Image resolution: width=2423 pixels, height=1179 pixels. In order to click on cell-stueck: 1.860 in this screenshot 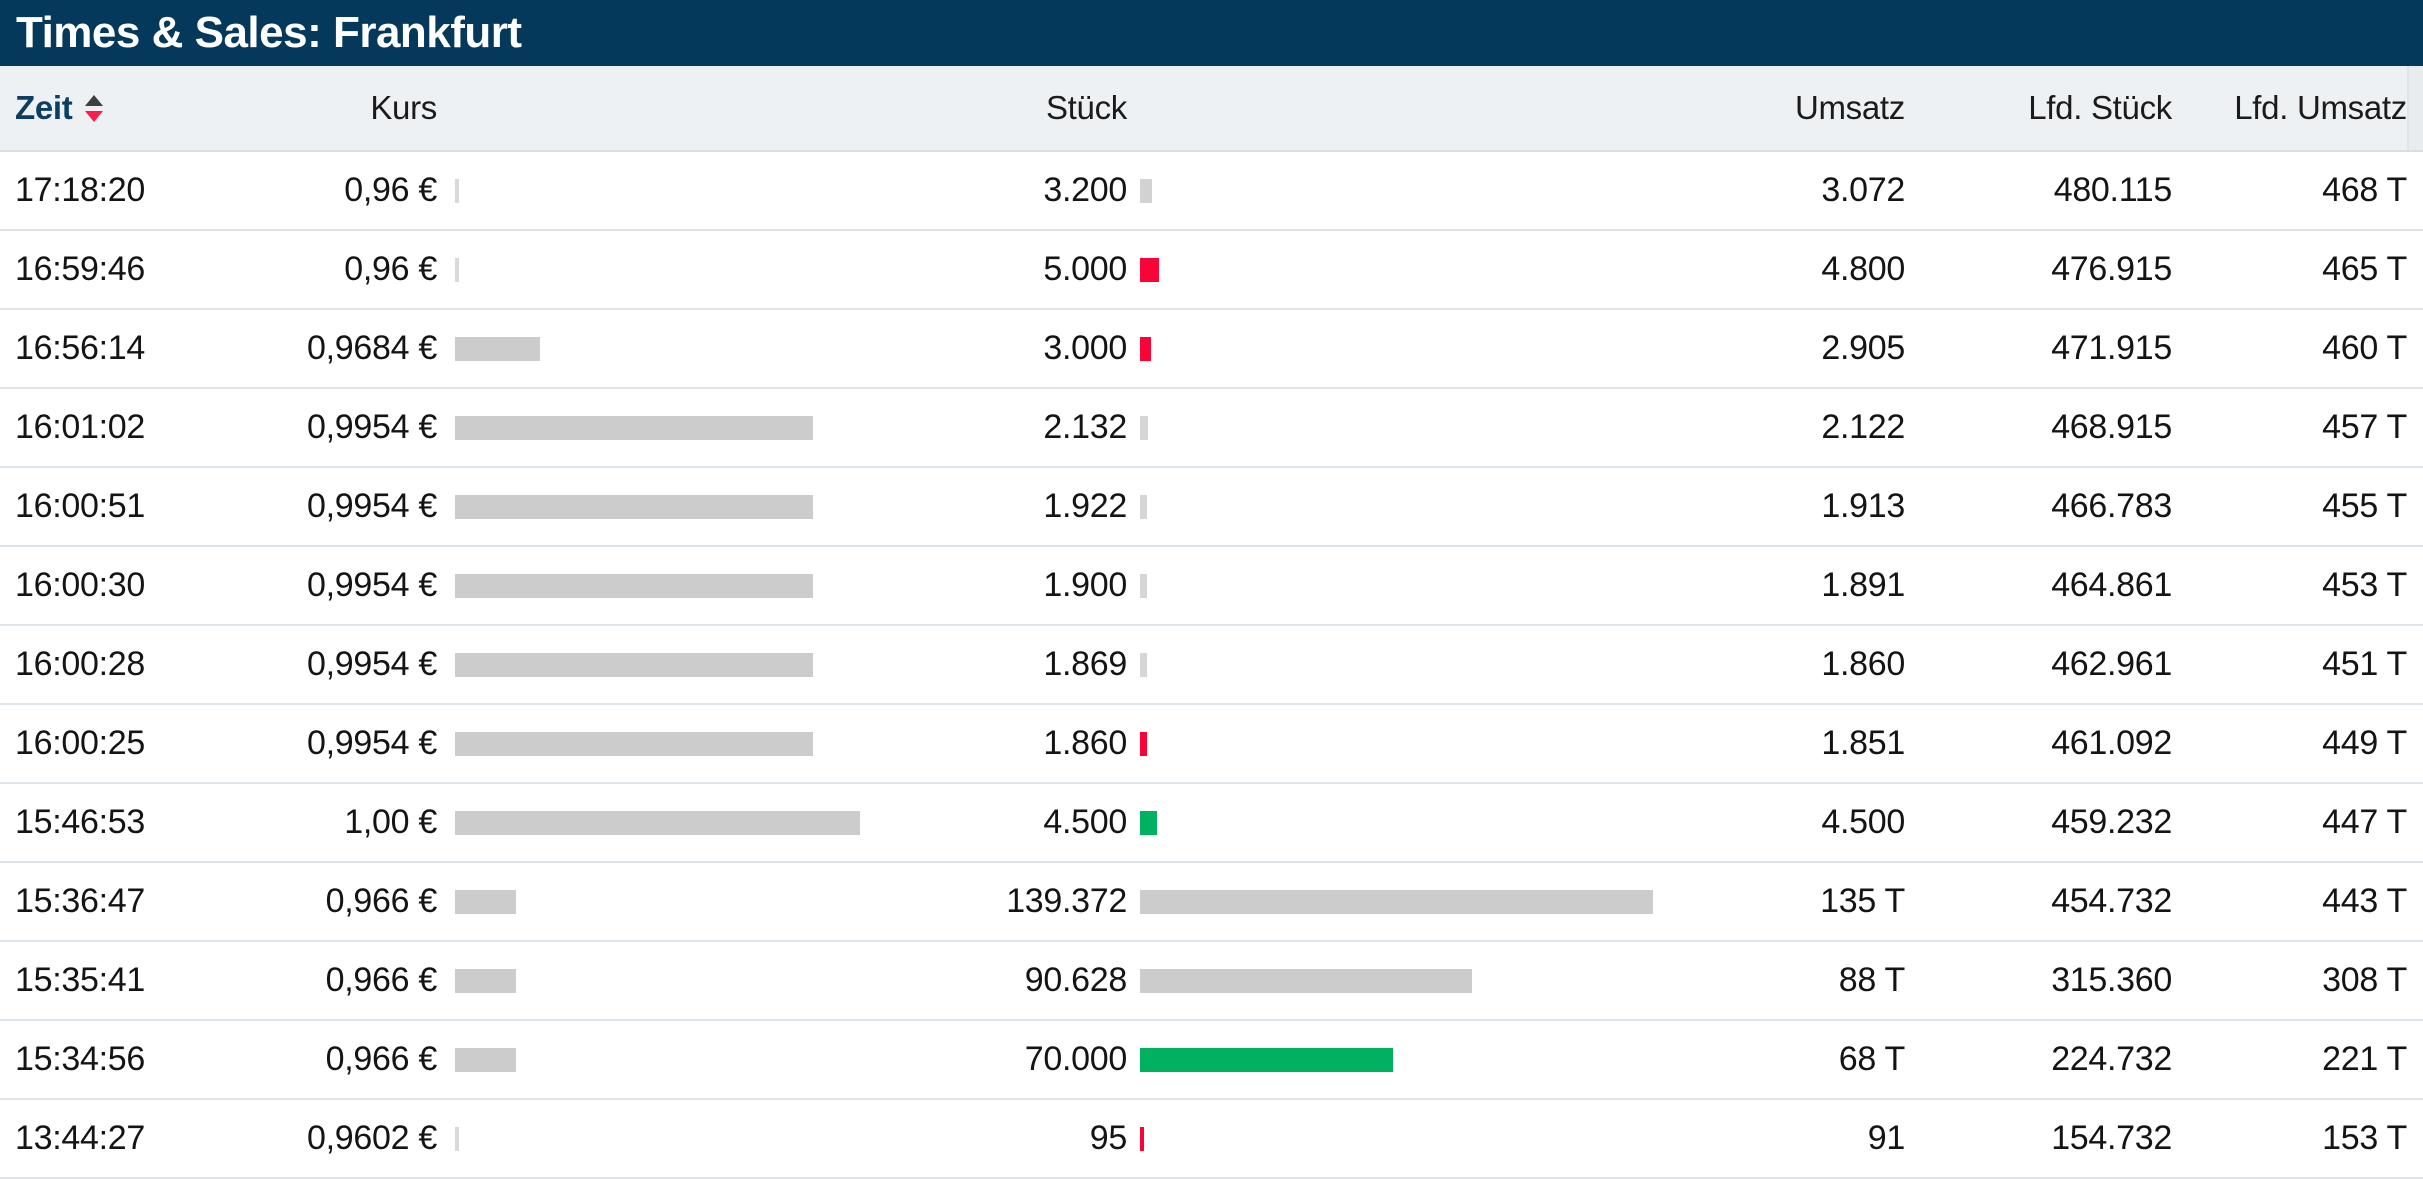, I will do `click(1085, 743)`.